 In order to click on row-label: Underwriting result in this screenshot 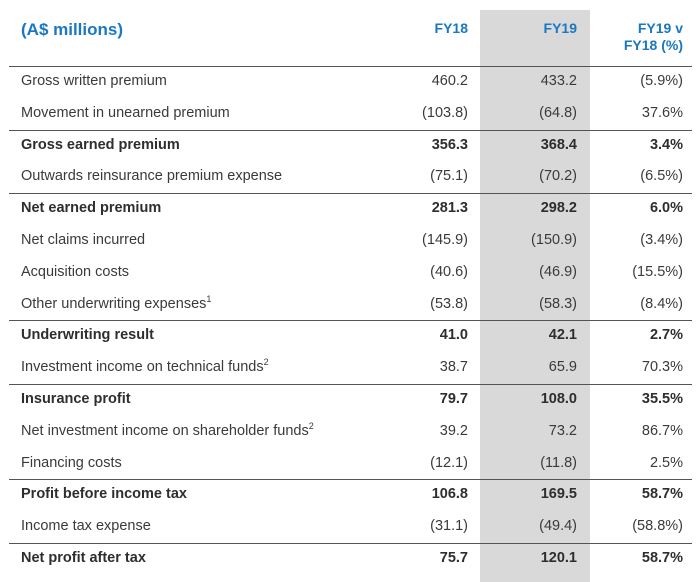, I will do `click(87, 336)`.